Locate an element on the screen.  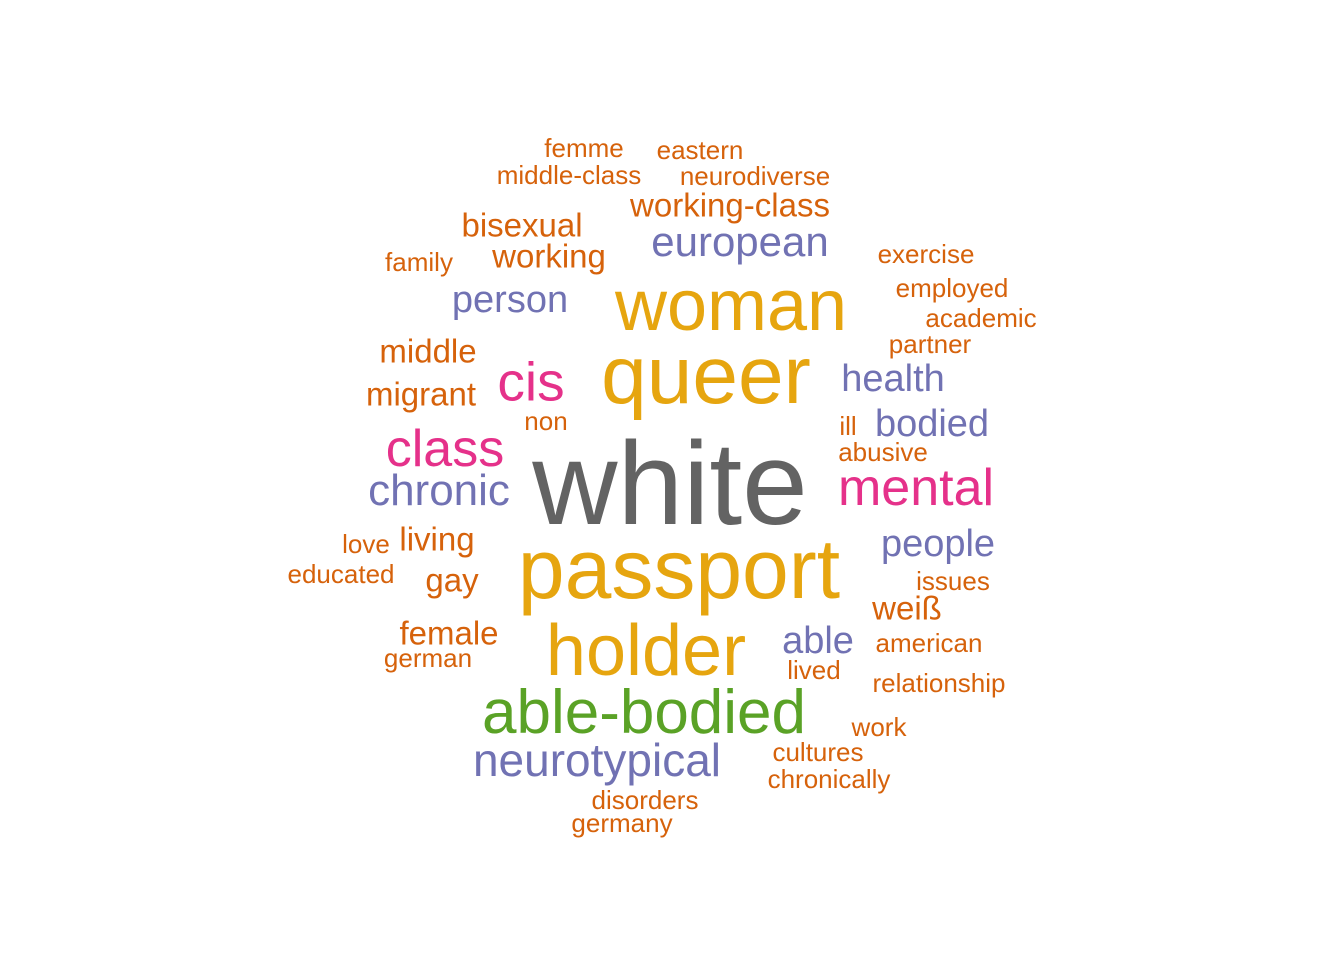
word-migrant: migrant is located at coordinates (421, 394).